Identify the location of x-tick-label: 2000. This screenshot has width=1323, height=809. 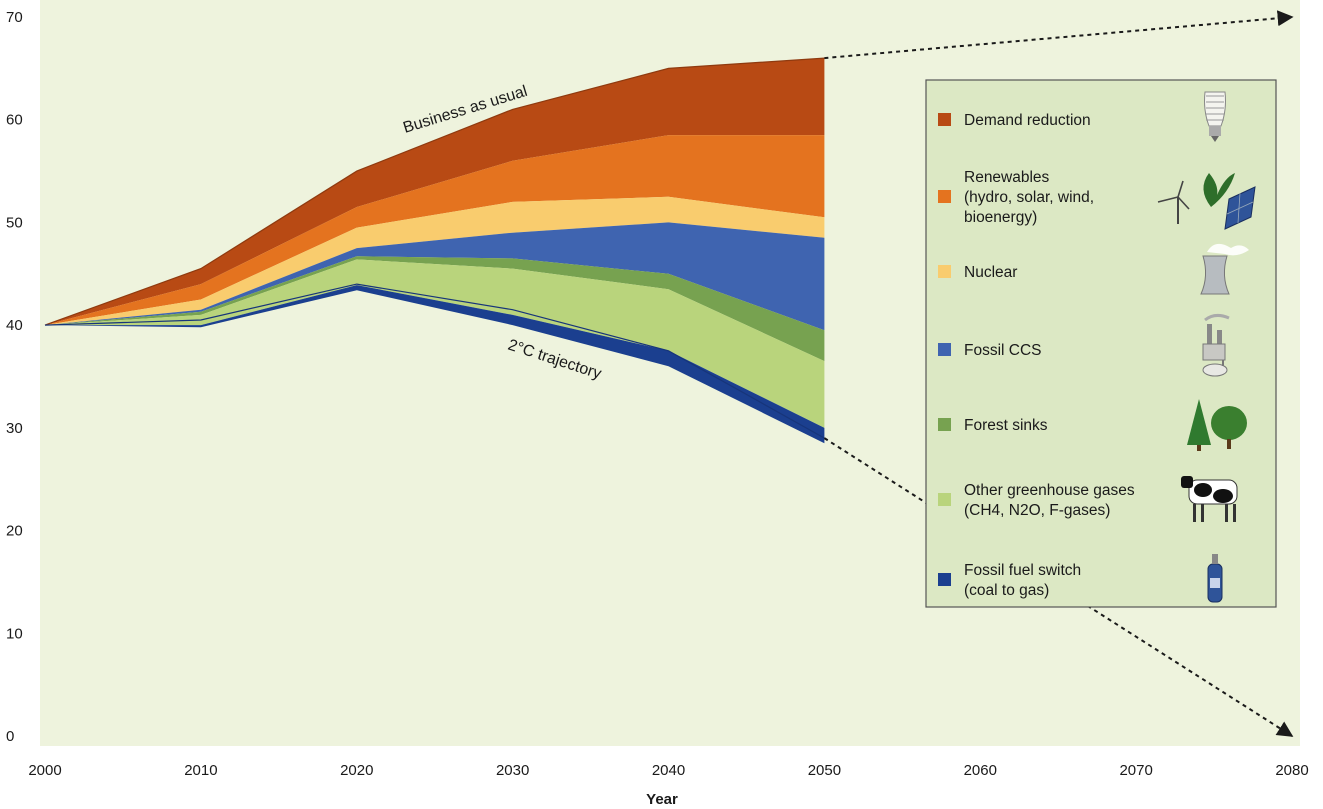
(44, 770).